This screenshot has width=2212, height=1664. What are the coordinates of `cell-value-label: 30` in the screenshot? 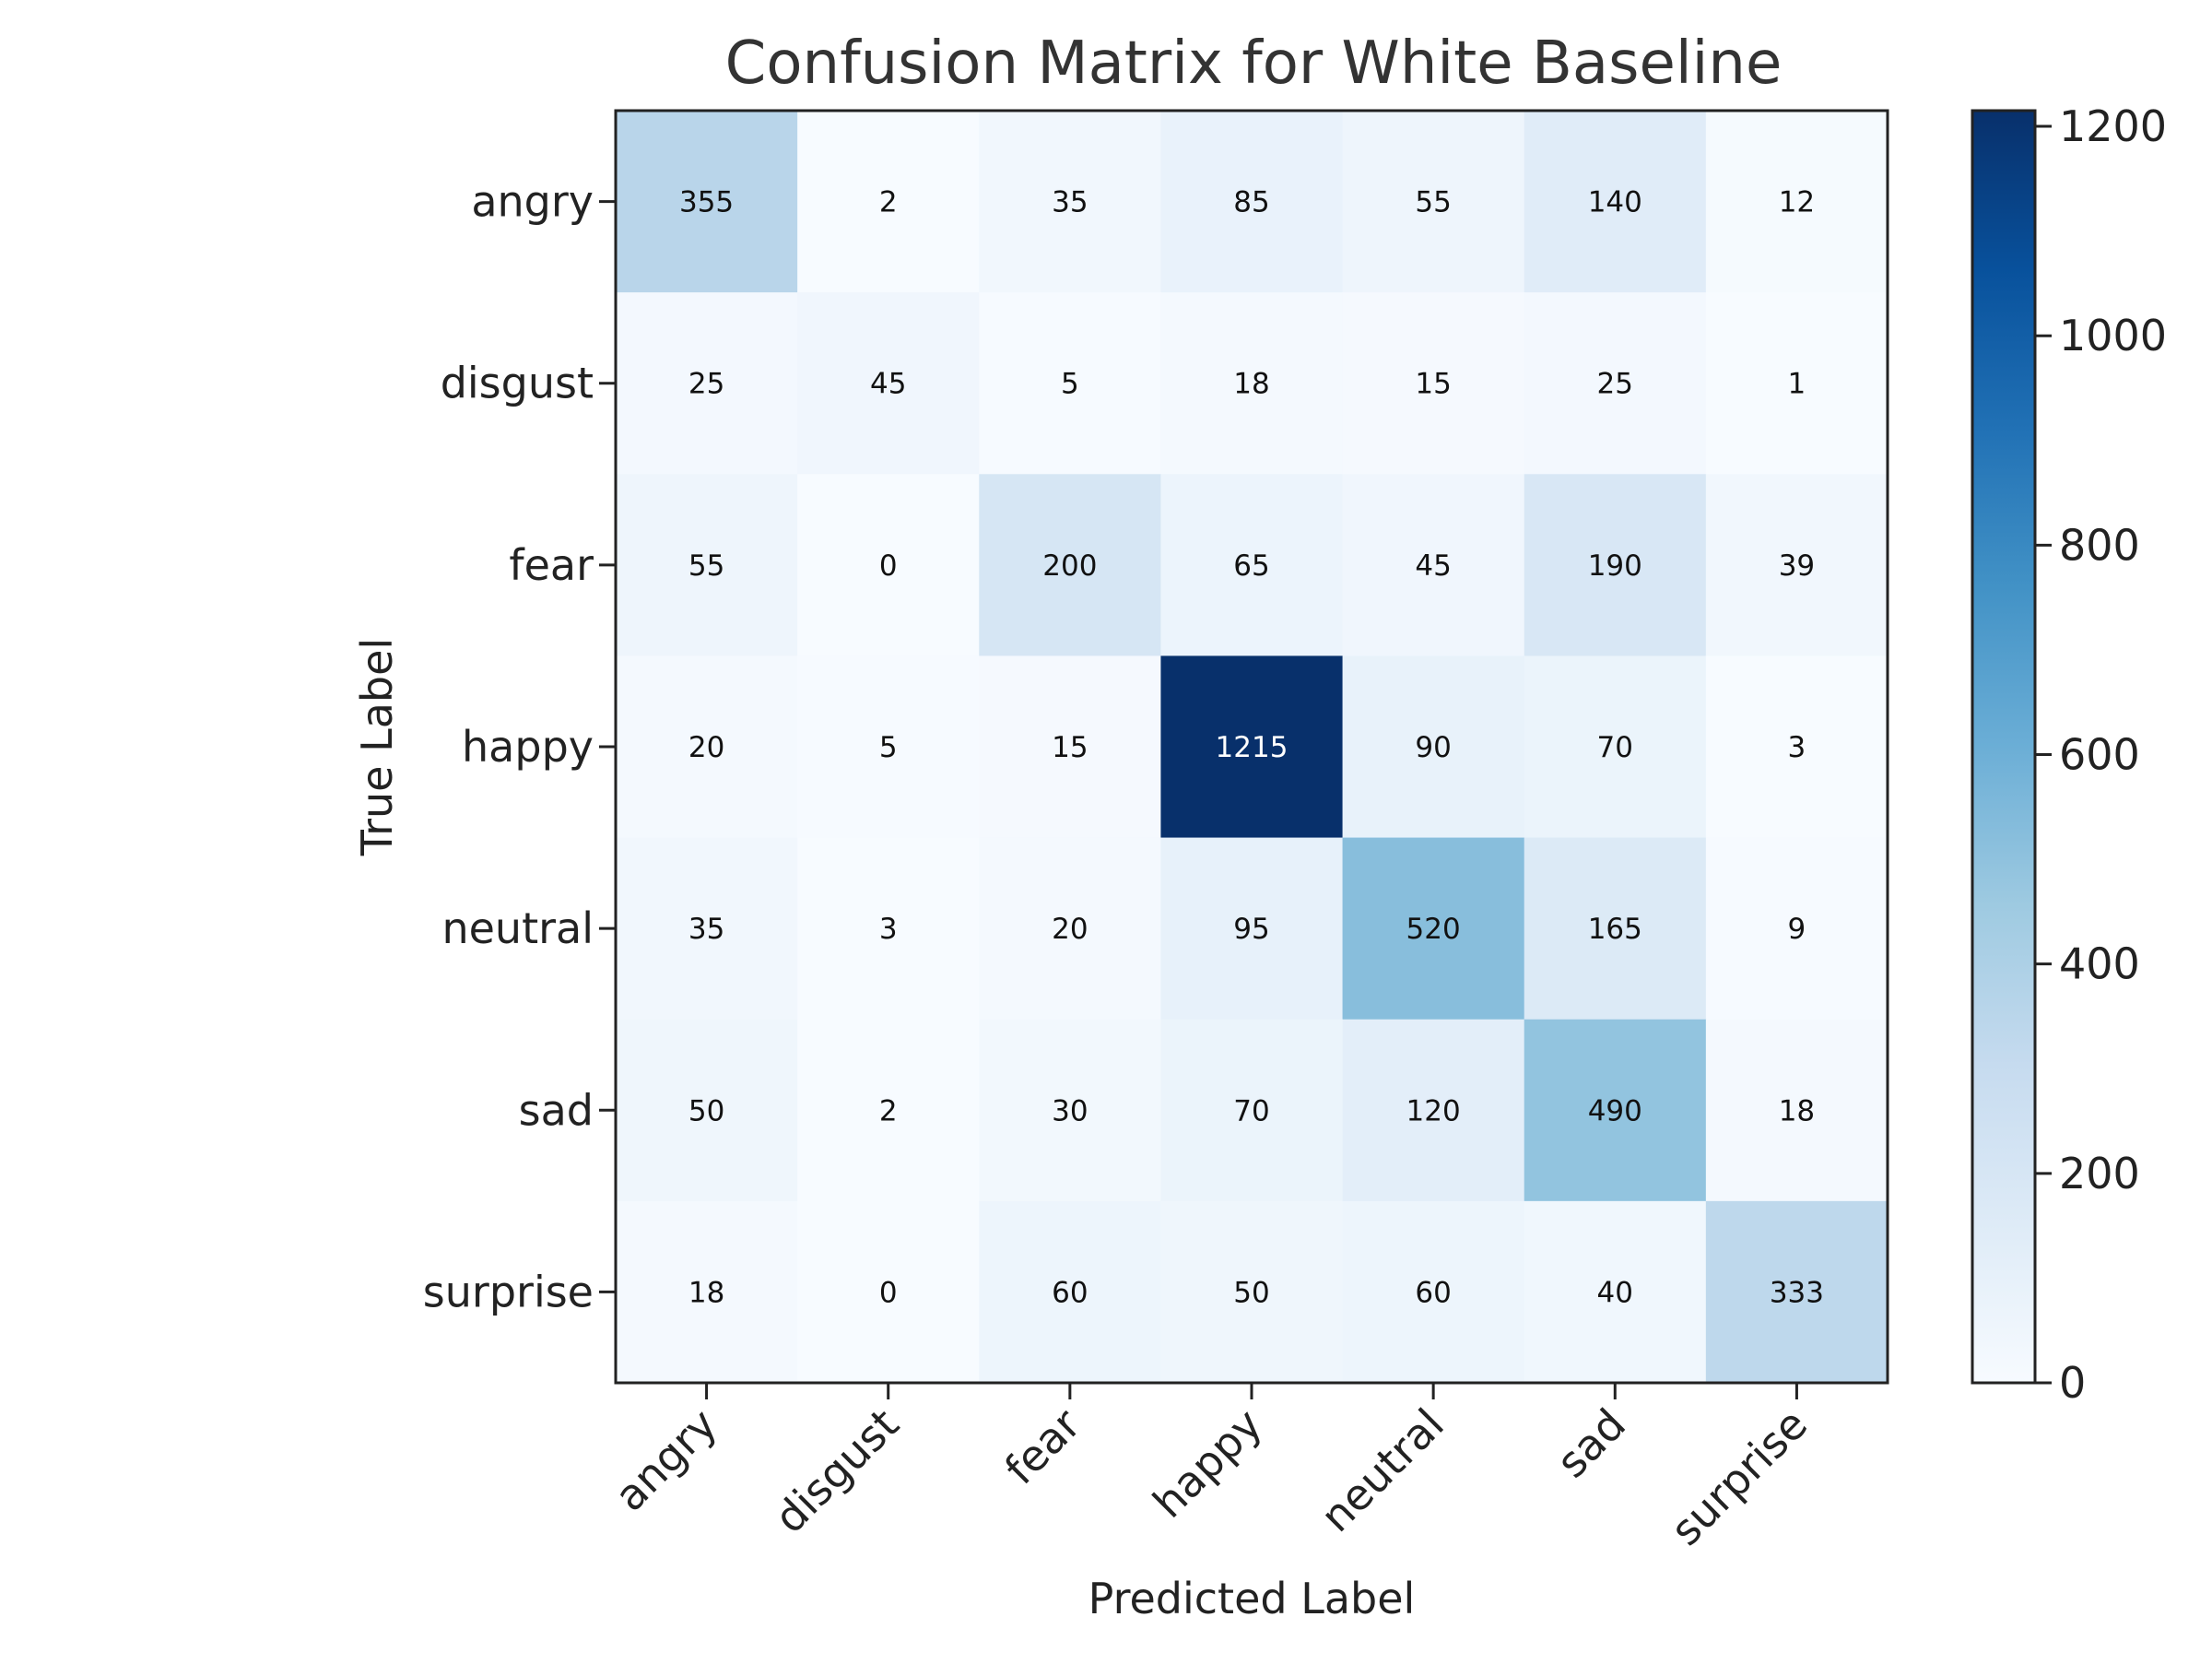 It's located at (1070, 1110).